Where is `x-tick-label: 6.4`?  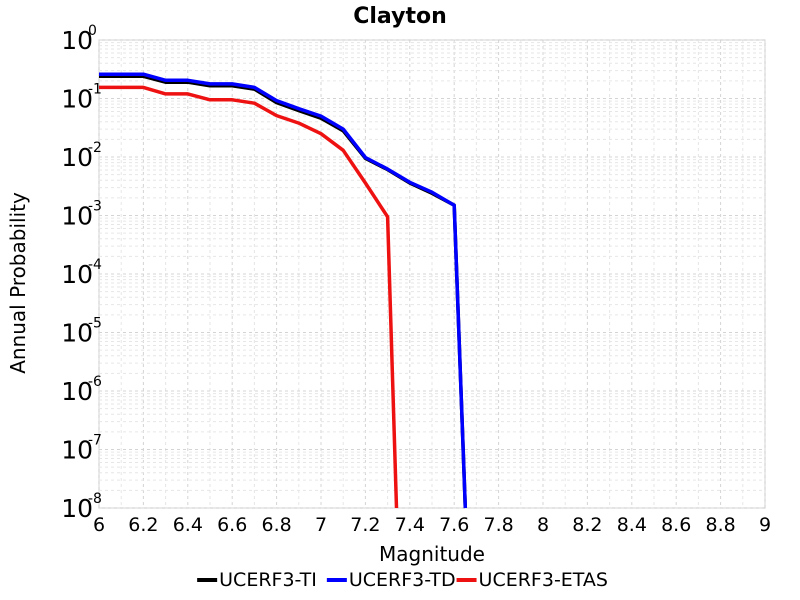
x-tick-label: 6.4 is located at coordinates (188, 525).